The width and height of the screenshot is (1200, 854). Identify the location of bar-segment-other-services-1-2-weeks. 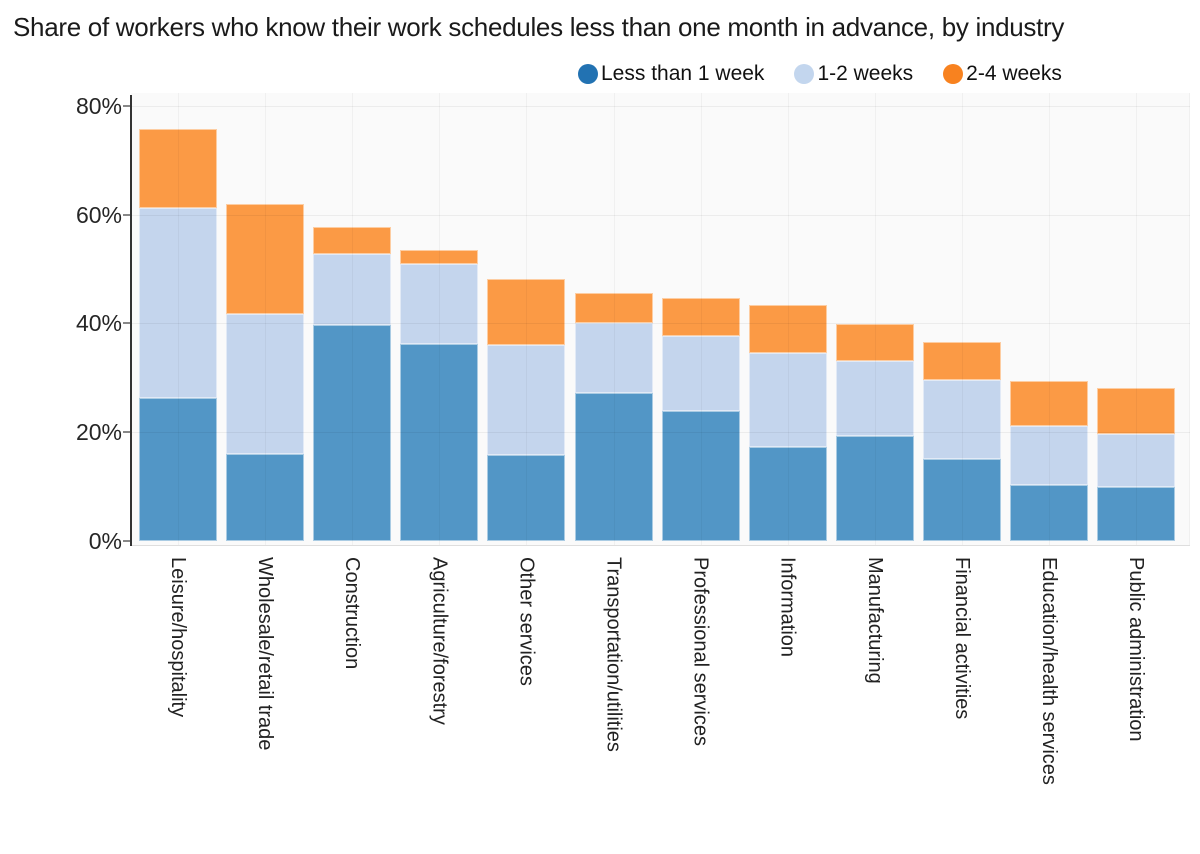
(526, 400).